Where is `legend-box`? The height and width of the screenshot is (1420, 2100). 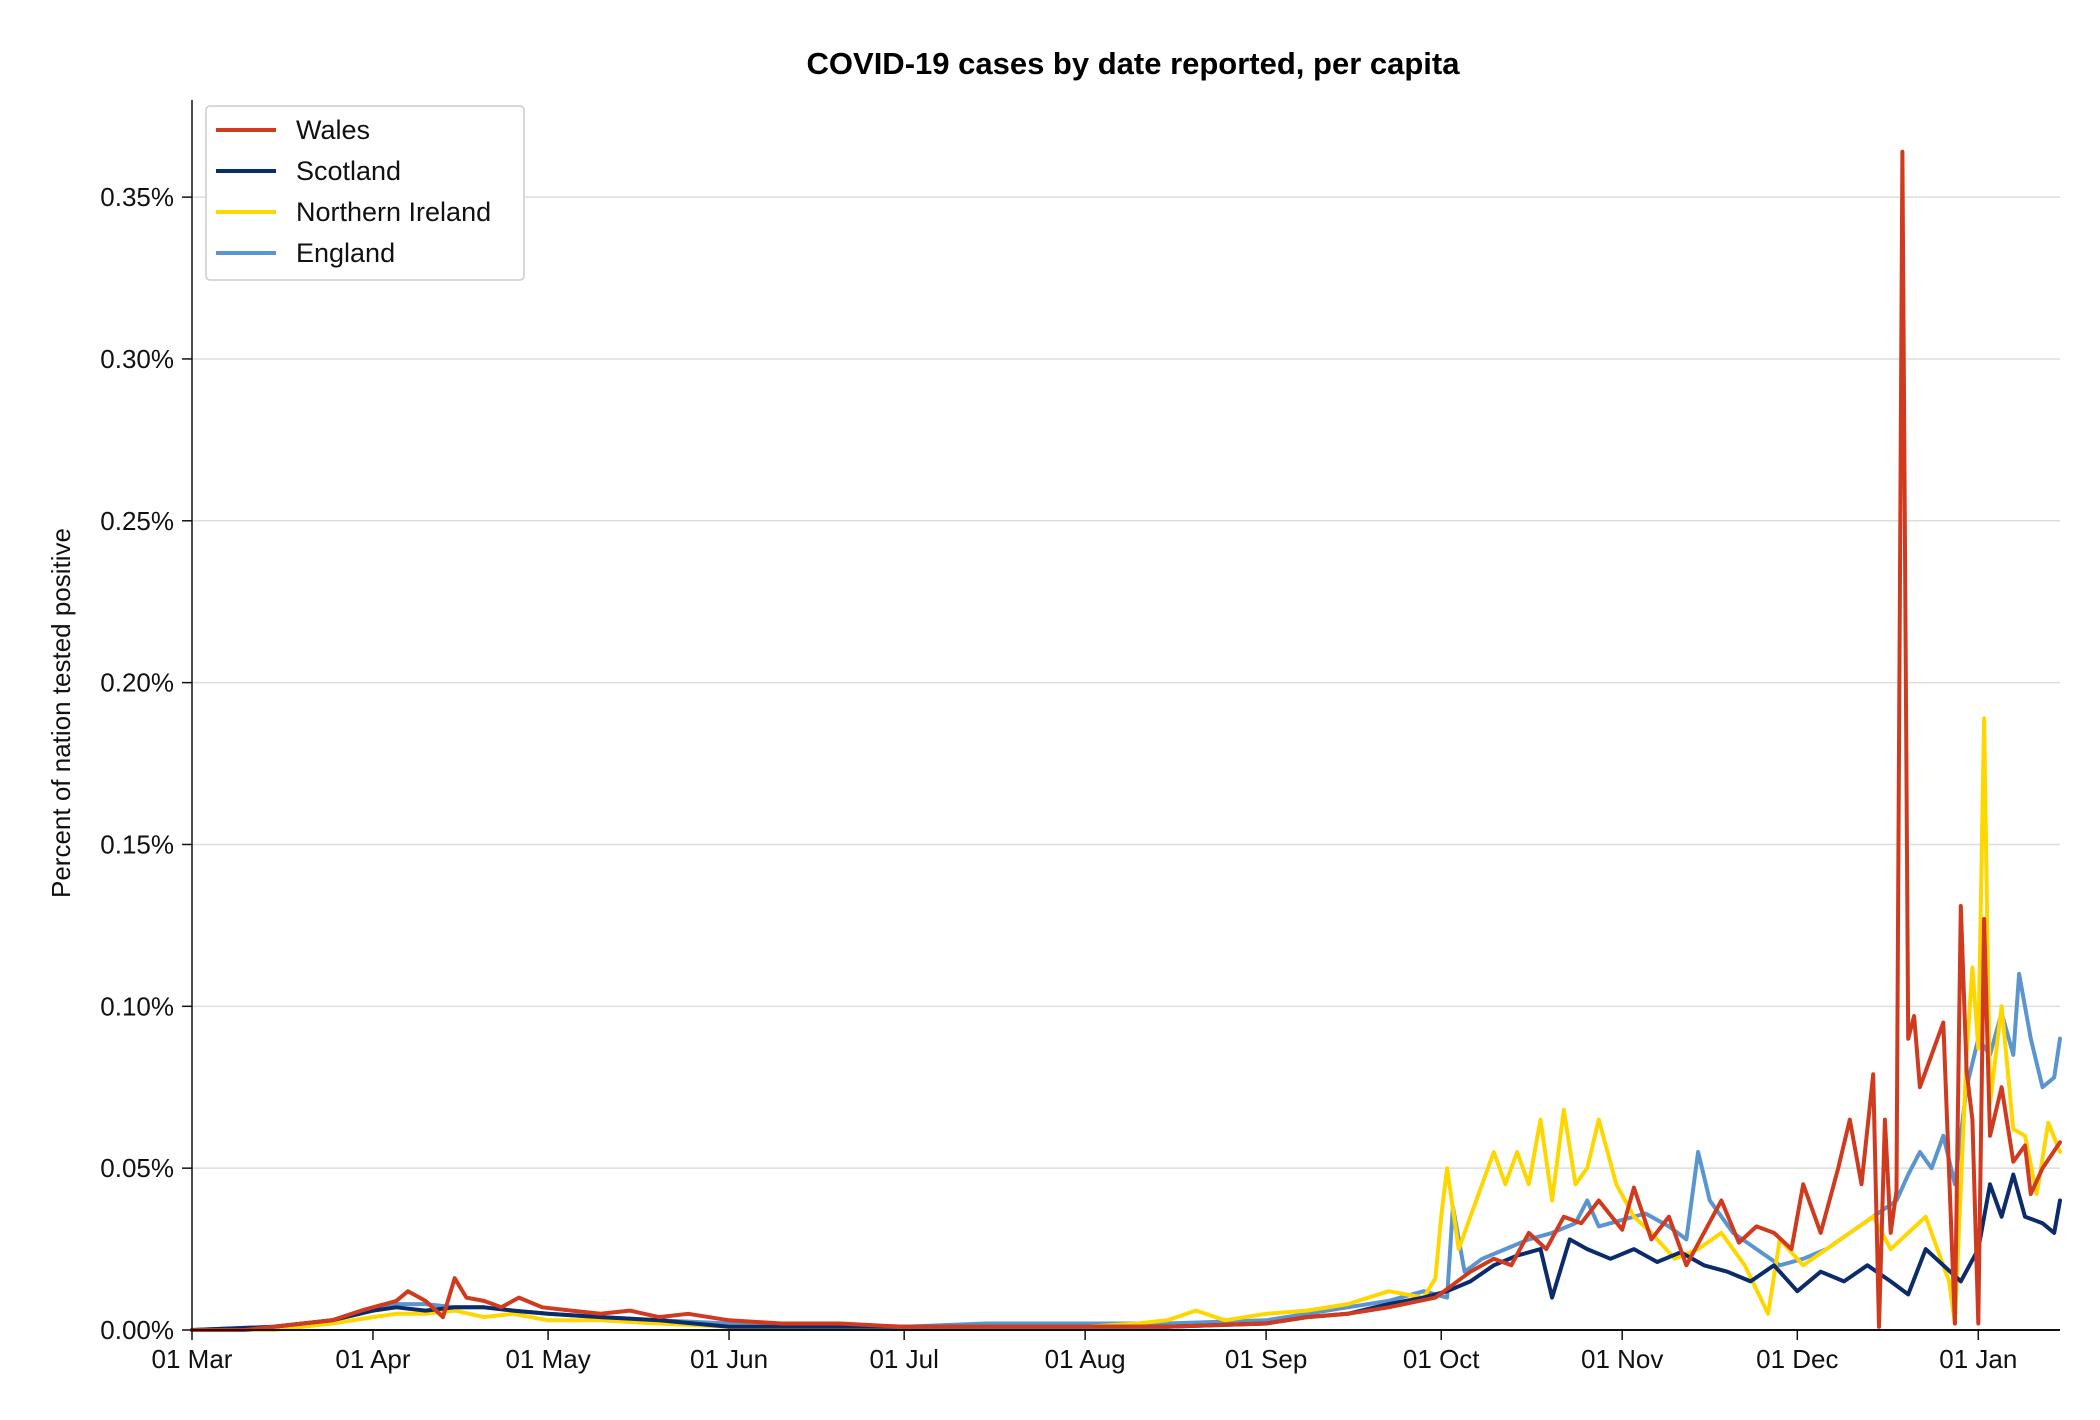
legend-box is located at coordinates (365, 193).